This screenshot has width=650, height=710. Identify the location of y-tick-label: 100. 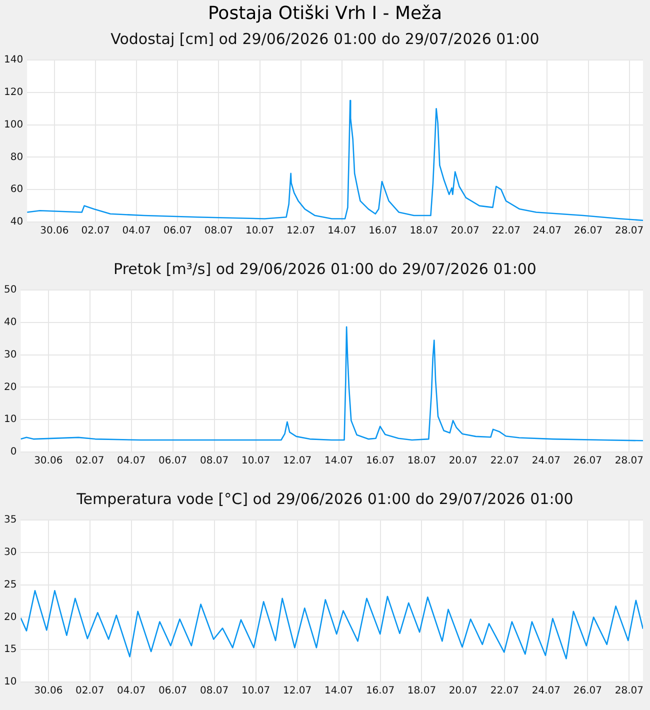
(14, 124).